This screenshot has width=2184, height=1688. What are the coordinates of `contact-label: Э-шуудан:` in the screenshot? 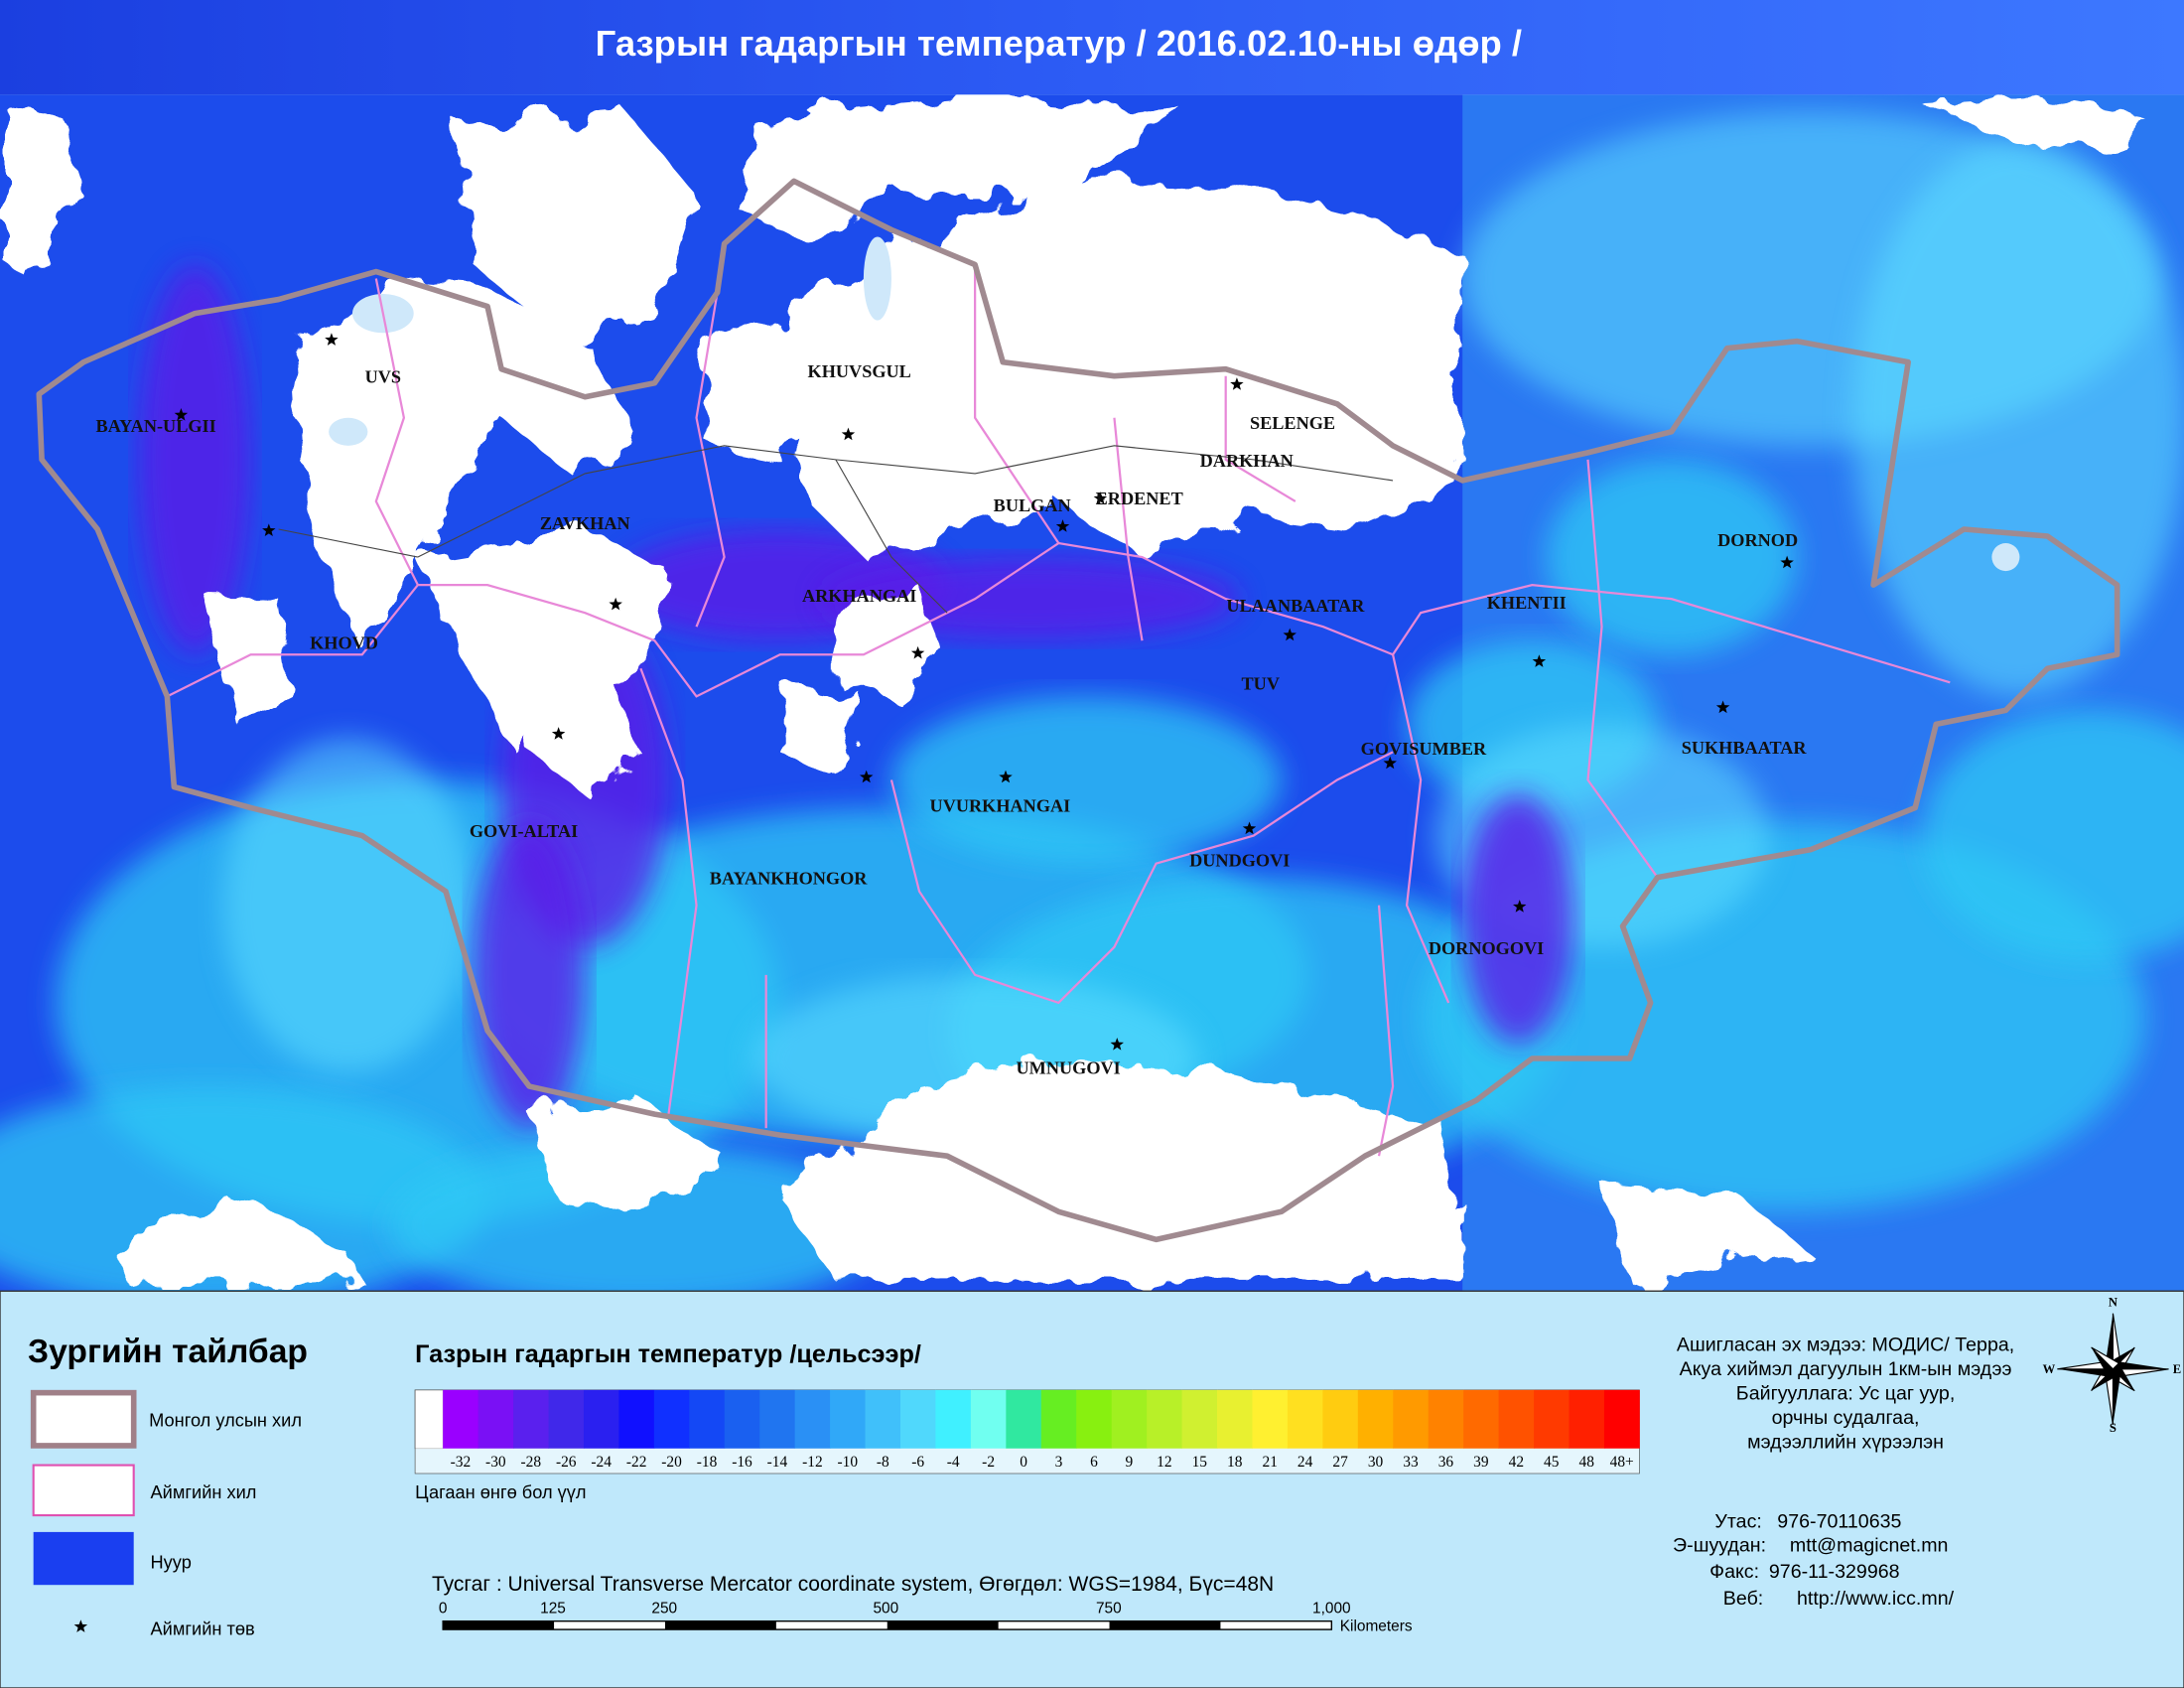 It's located at (1719, 1546).